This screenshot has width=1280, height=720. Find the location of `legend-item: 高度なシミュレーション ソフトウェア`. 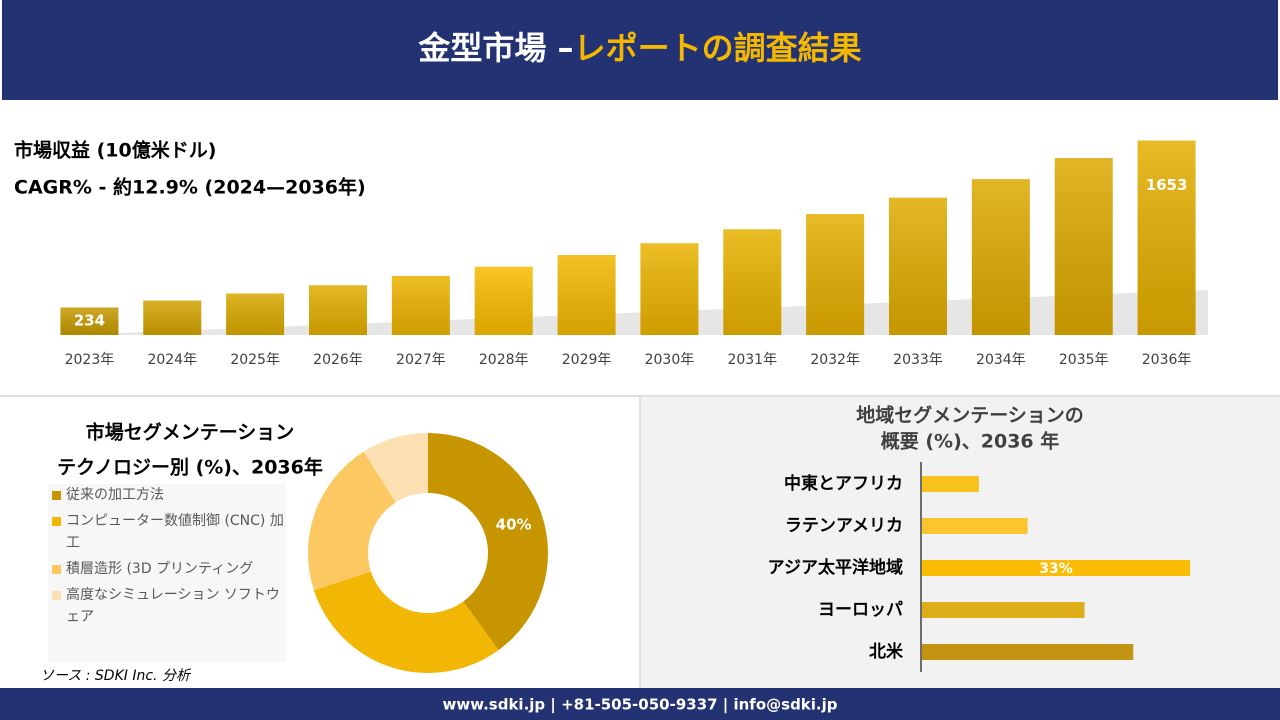

legend-item: 高度なシミュレーション ソフトウェア is located at coordinates (167, 606).